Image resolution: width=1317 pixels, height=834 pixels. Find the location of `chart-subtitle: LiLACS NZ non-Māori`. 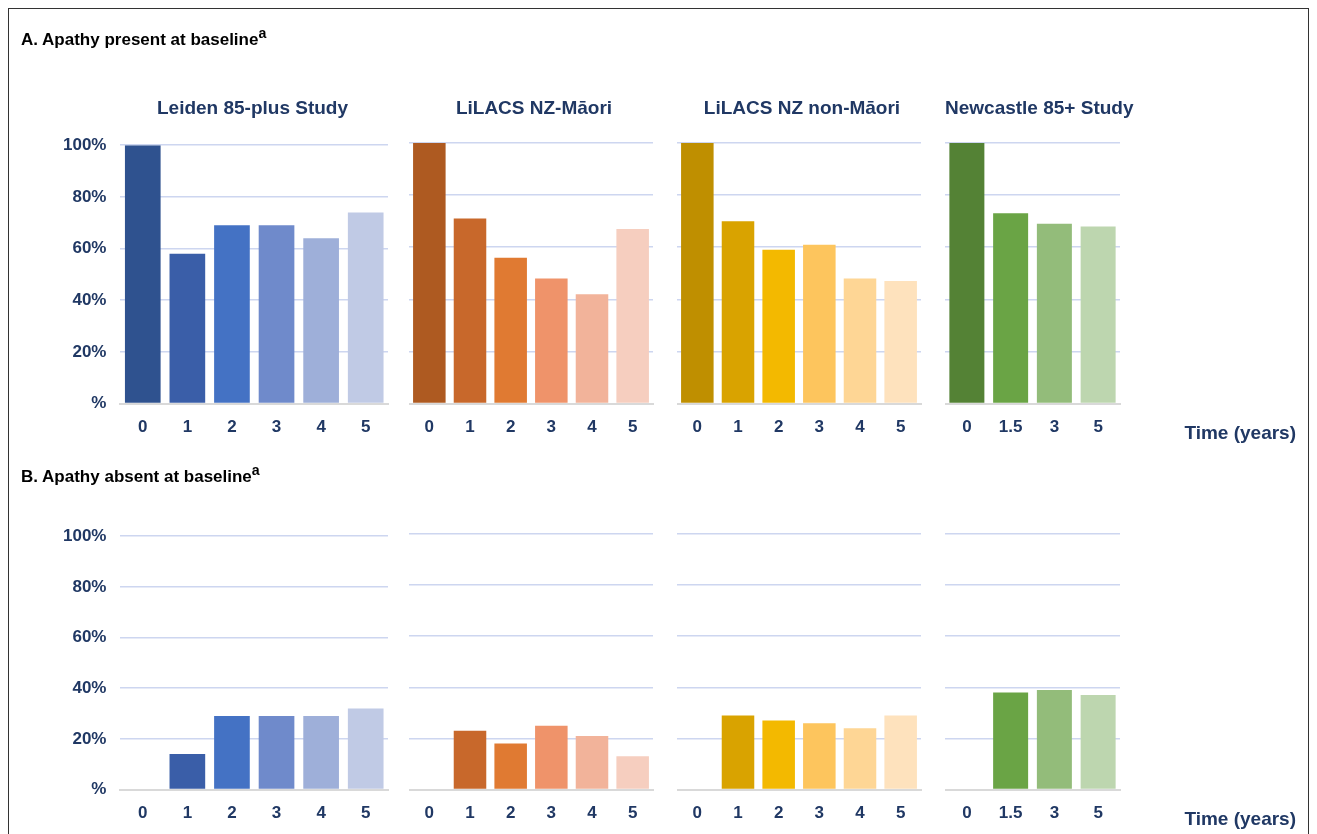

chart-subtitle: LiLACS NZ non-Māori is located at coordinates (802, 108).